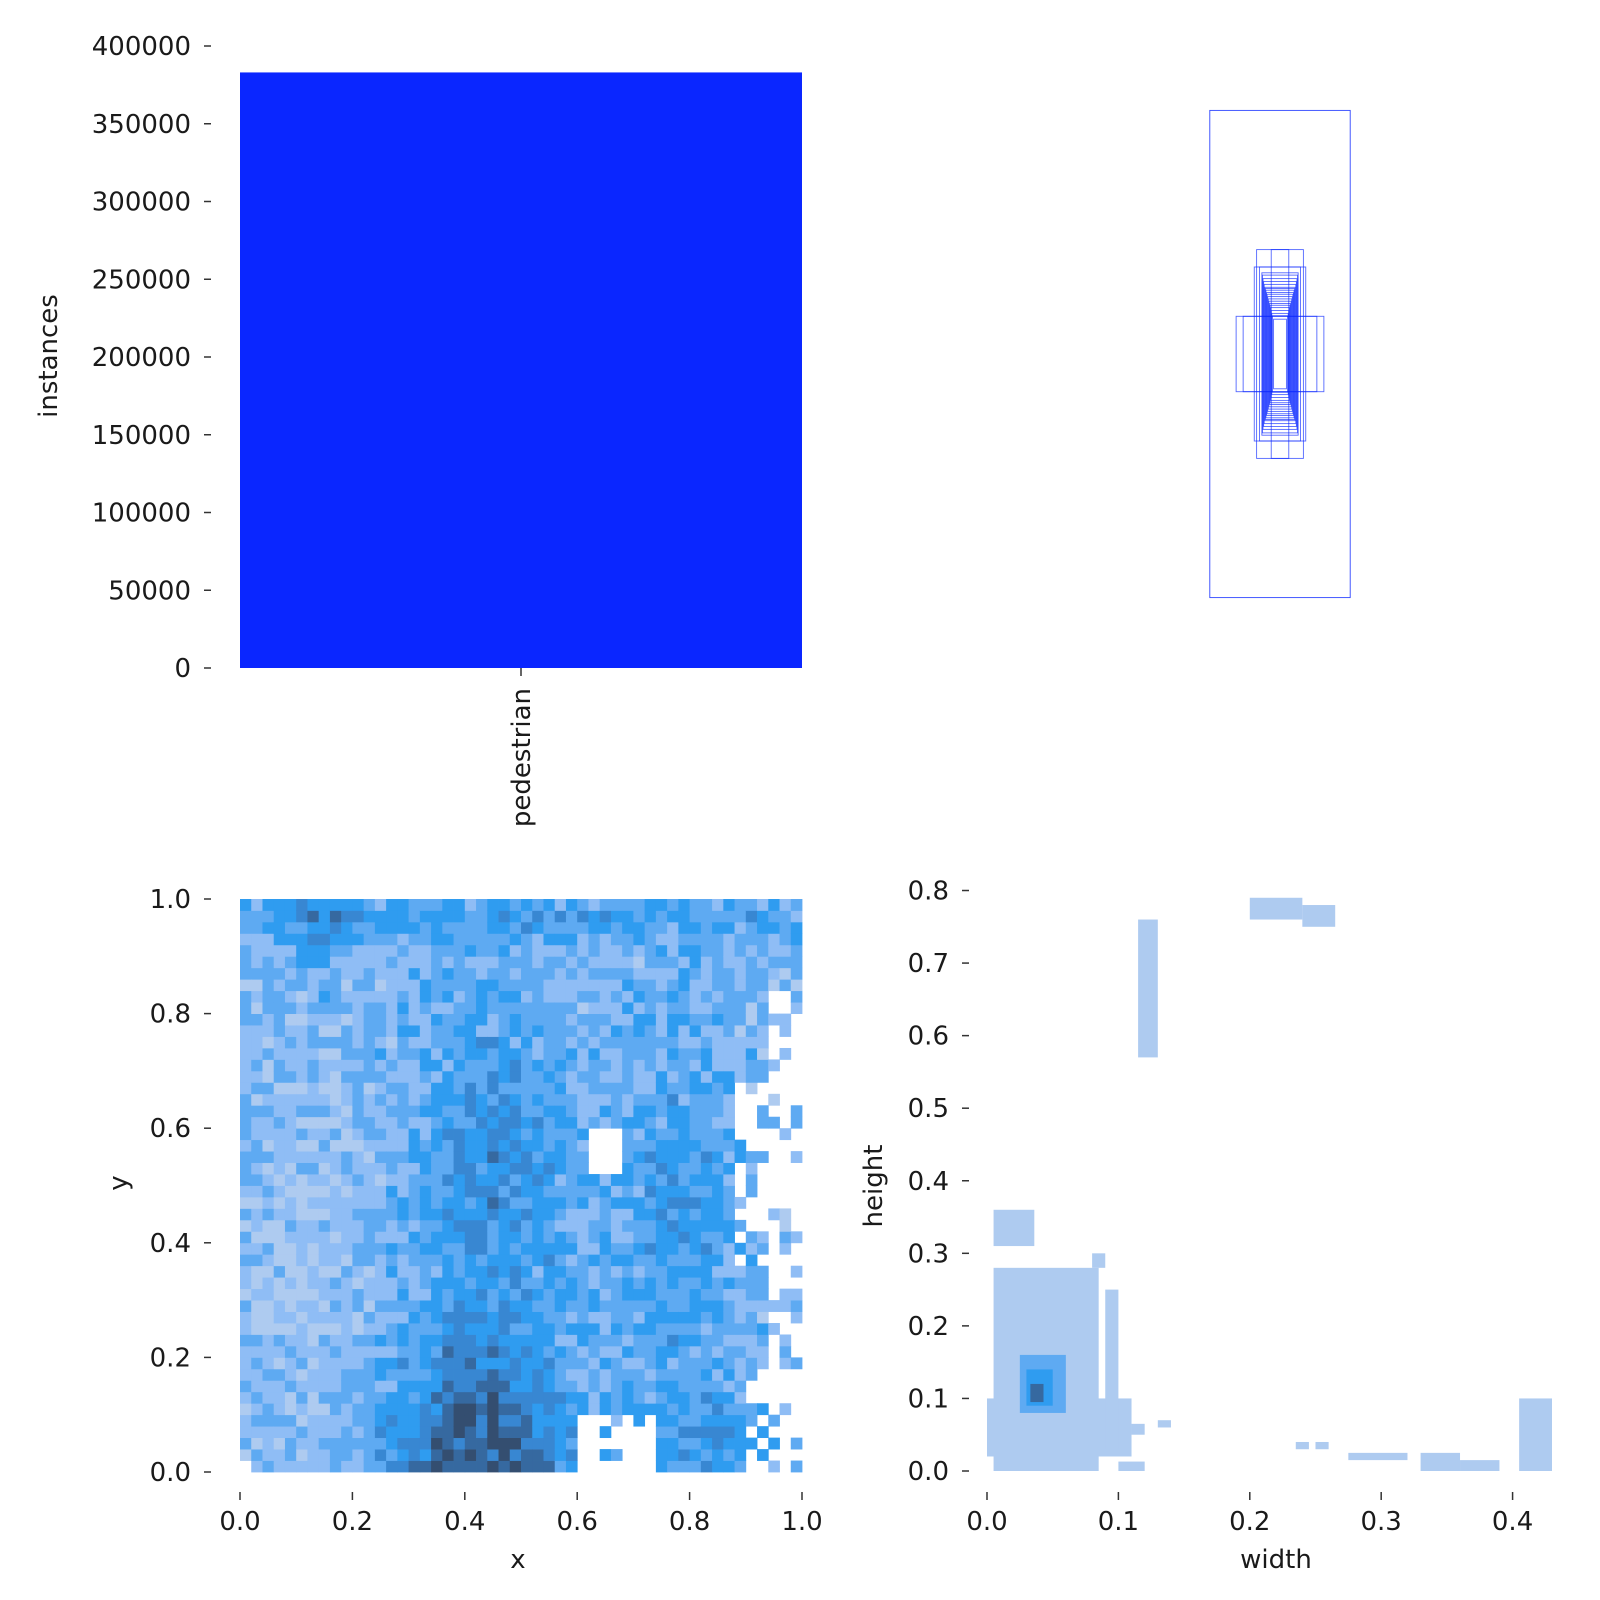  What do you see at coordinates (1480, 1465) in the screenshot?
I see `wh-heatmap-cell` at bounding box center [1480, 1465].